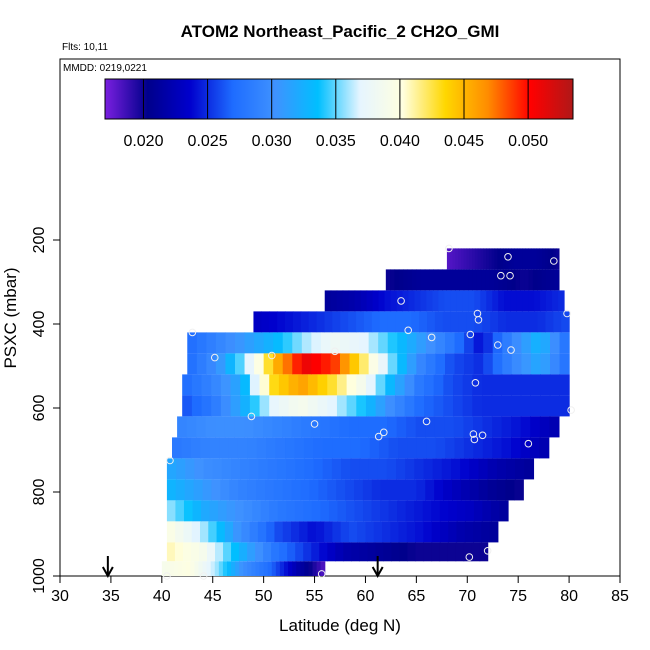 This screenshot has height=650, width=650. What do you see at coordinates (400, 141) in the screenshot?
I see `colorbar-tick-label: 0.040` at bounding box center [400, 141].